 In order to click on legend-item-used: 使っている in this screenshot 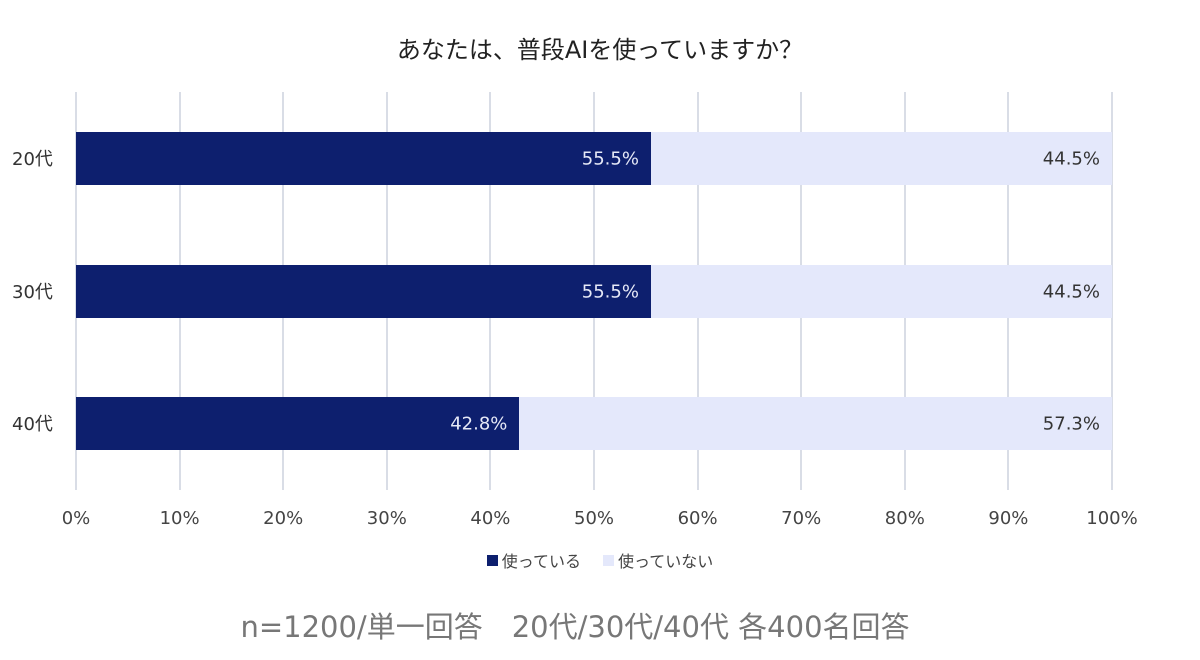, I will do `click(533, 560)`.